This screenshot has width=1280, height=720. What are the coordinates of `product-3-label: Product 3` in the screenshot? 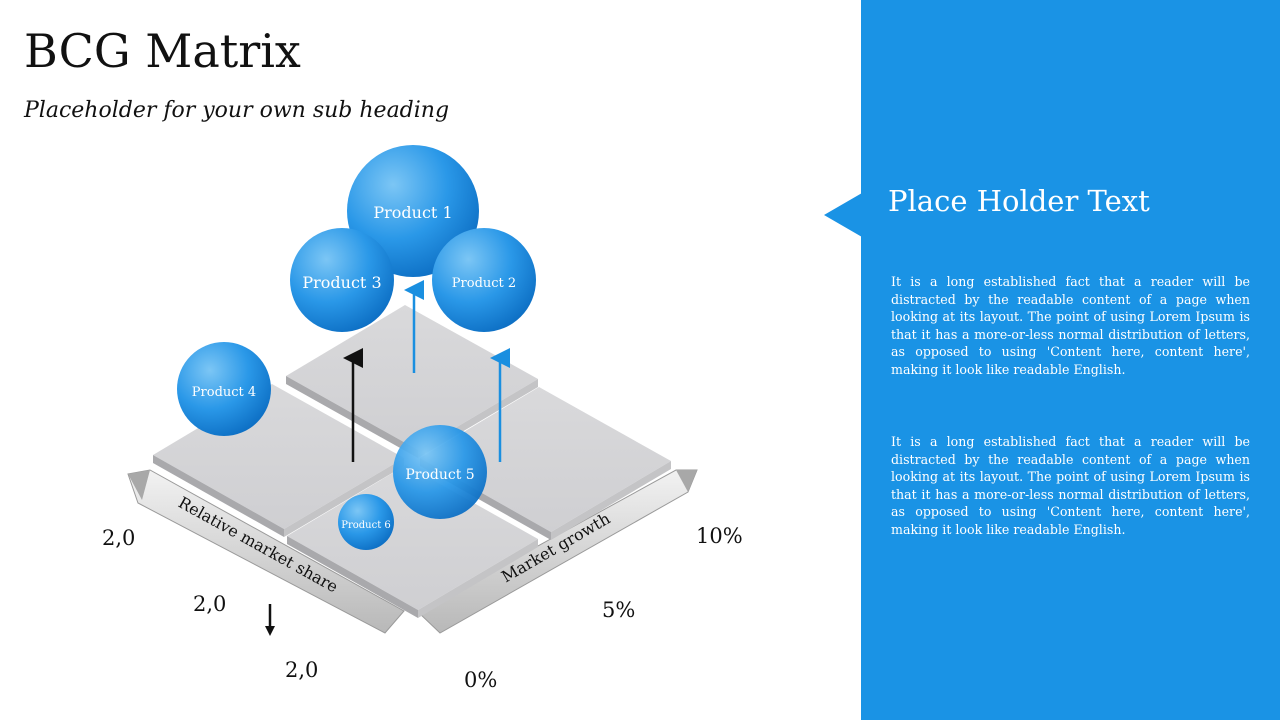 It's located at (341, 282).